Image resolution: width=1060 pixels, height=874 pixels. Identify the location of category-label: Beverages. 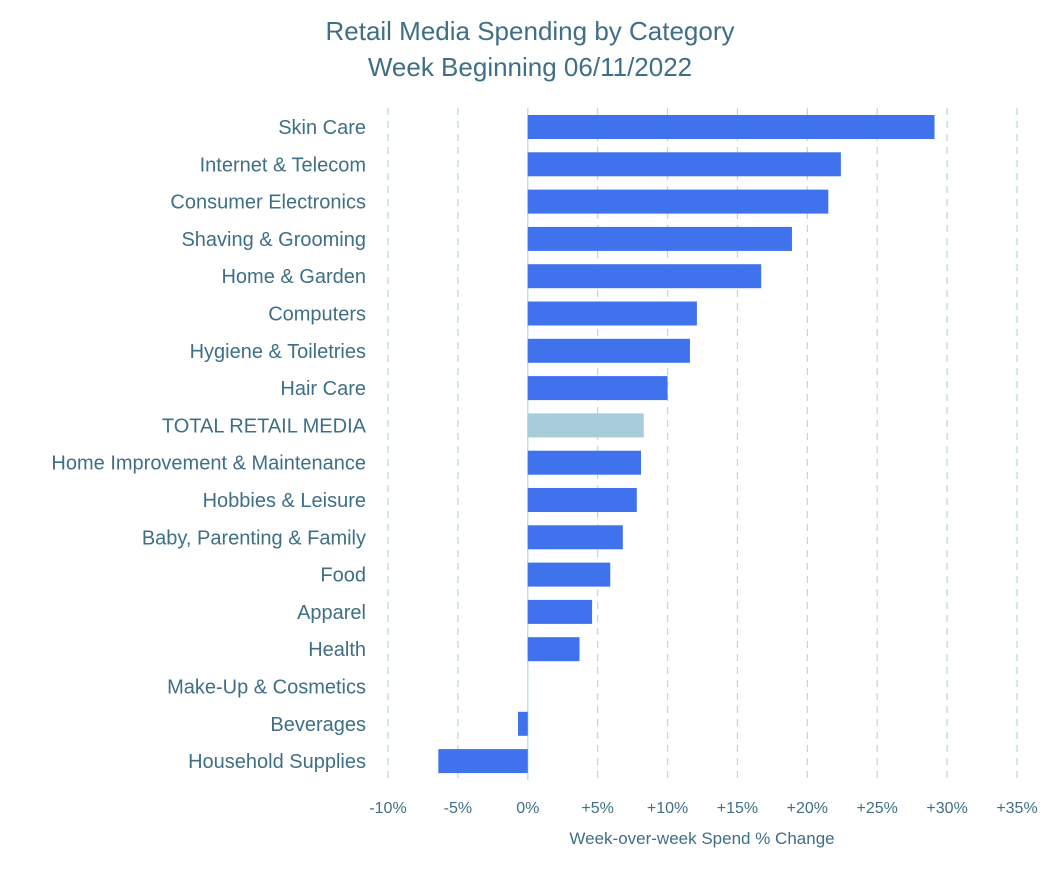
(318, 725).